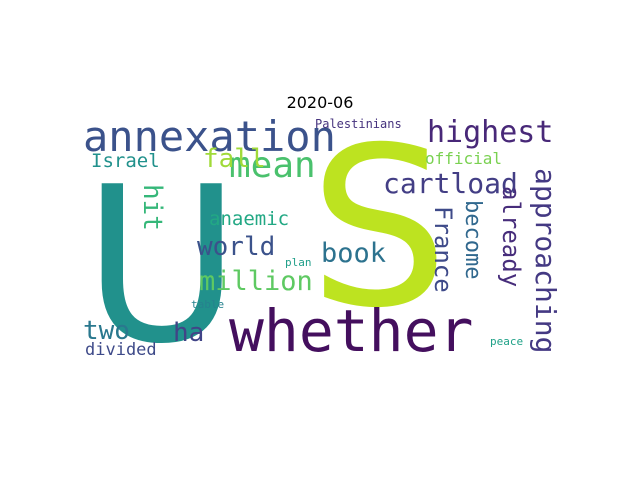  I want to click on word-divided: divided, so click(121, 350).